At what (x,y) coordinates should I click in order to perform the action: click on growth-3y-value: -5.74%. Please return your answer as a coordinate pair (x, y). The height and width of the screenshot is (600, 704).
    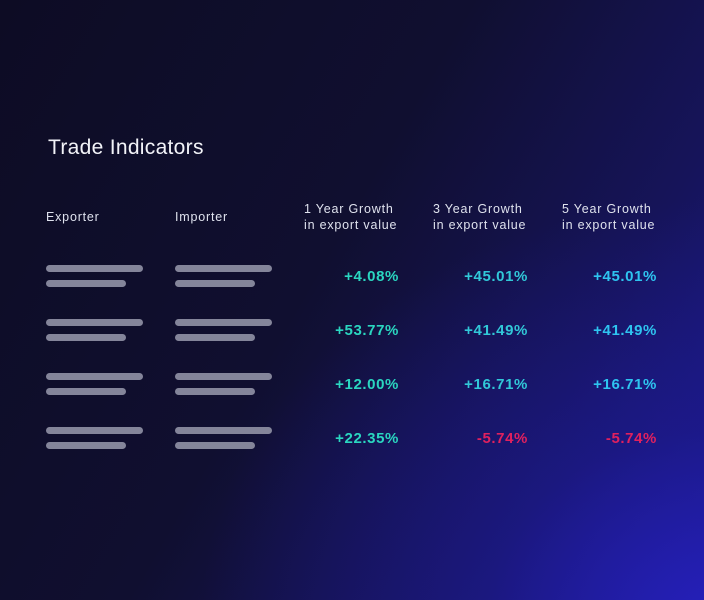
    Looking at the image, I should click on (502, 438).